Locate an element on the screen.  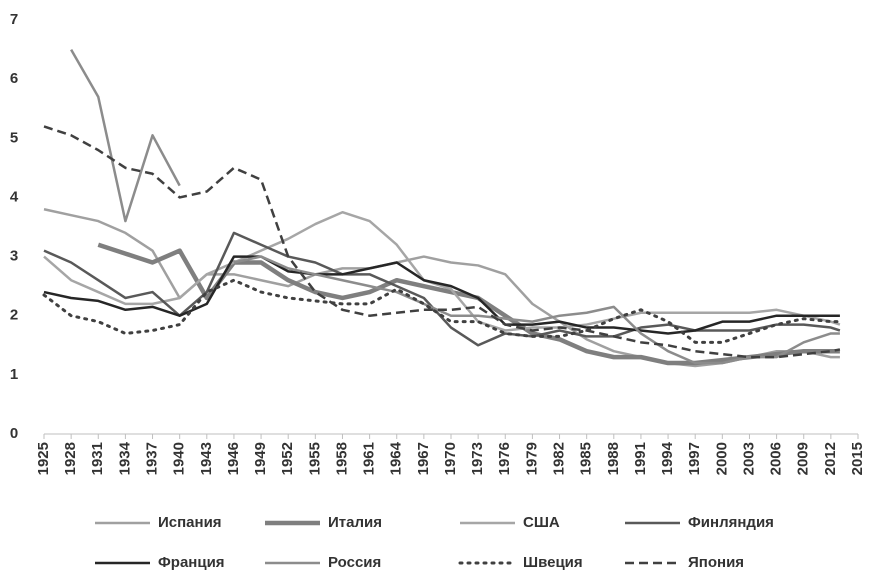
y-tick-label: 2 is located at coordinates (14, 315).